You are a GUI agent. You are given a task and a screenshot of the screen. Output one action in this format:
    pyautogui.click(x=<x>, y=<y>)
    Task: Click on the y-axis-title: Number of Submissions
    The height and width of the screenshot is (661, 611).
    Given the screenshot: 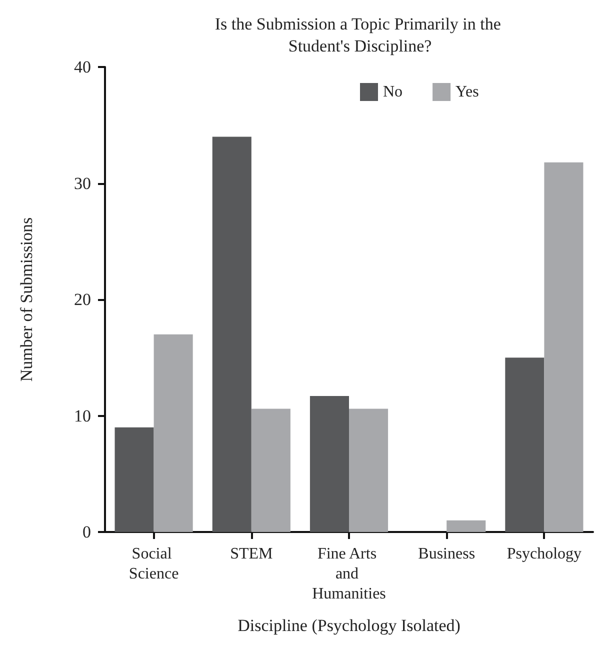 What is the action you would take?
    pyautogui.click(x=26, y=299)
    